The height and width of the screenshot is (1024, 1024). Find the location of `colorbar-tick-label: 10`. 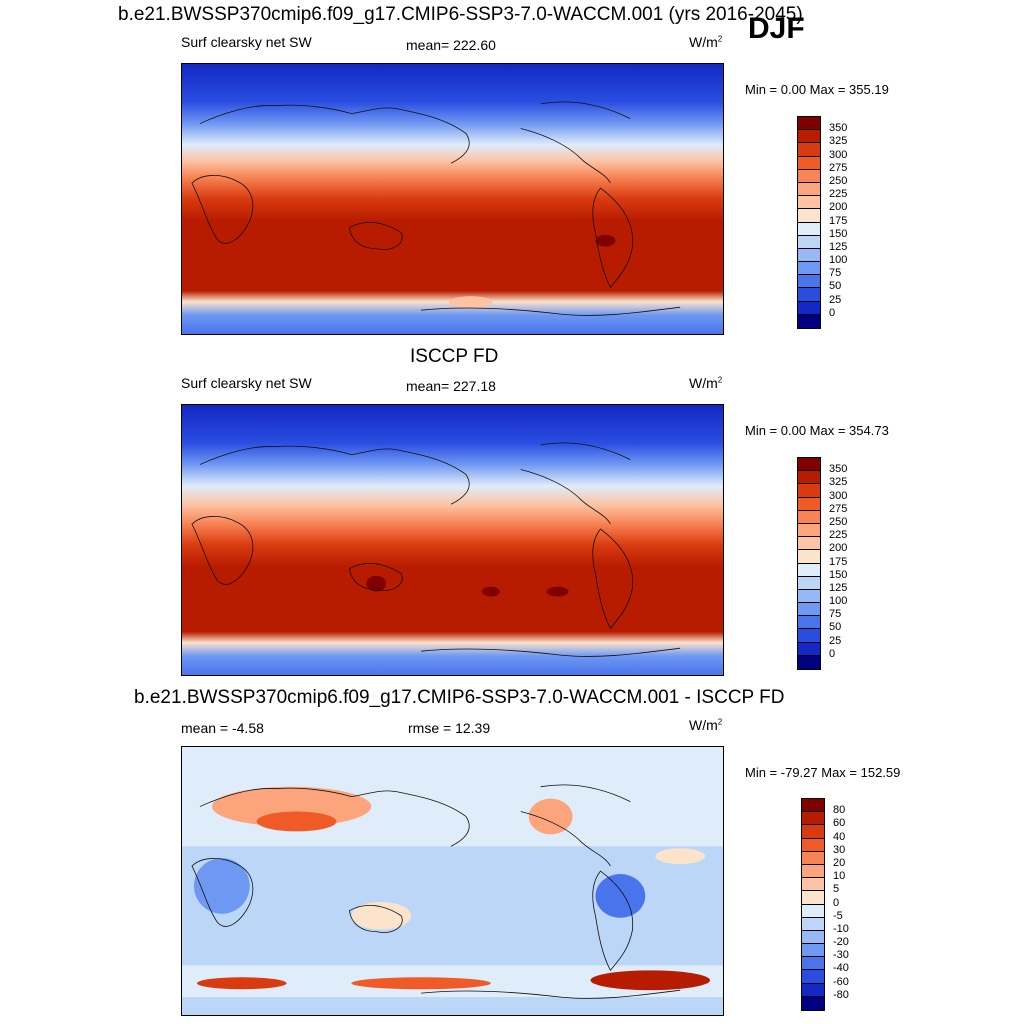

colorbar-tick-label: 10 is located at coordinates (839, 876).